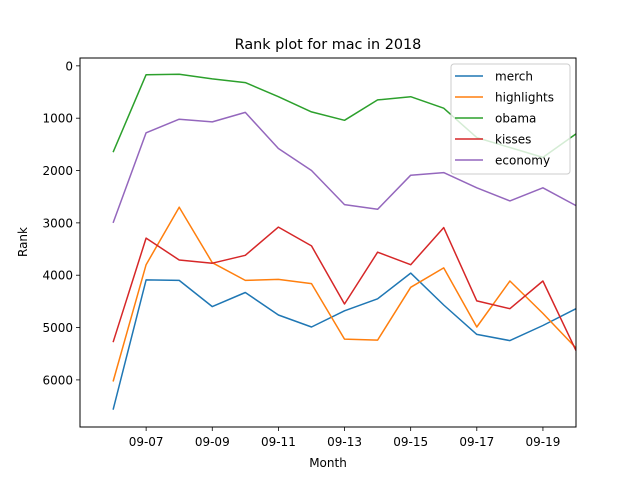  I want to click on chart-title: Rank plot for mac in 2018, so click(328, 45).